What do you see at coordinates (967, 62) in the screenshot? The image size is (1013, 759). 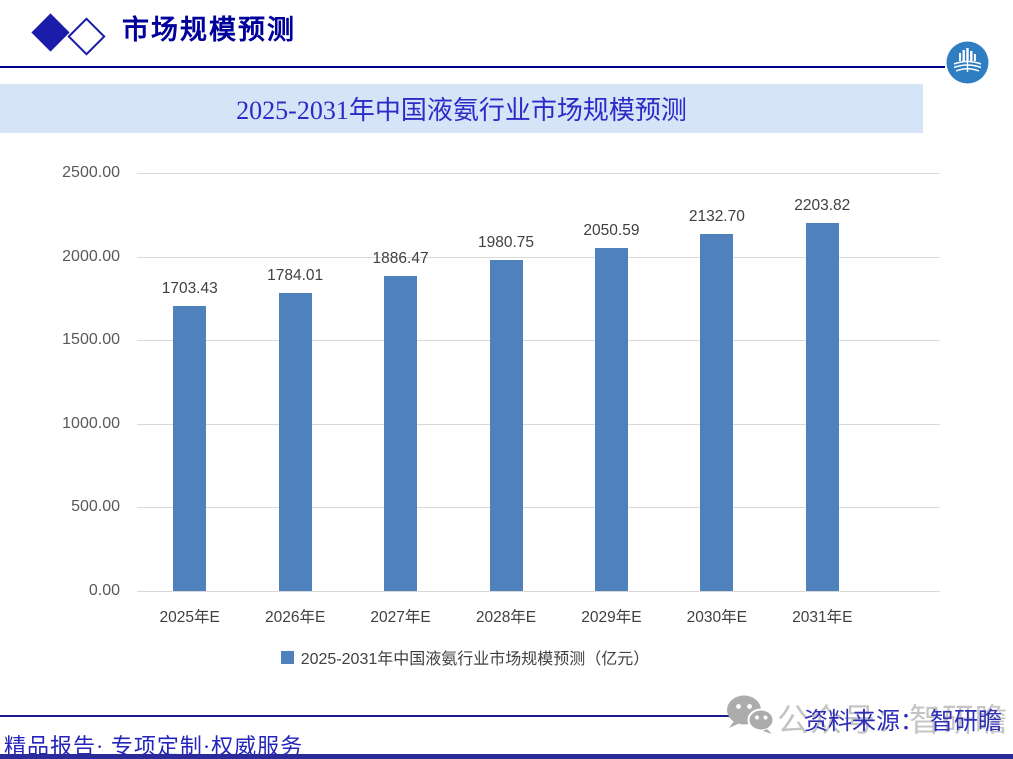 I see `zhiyanzhan-logo-icon` at bounding box center [967, 62].